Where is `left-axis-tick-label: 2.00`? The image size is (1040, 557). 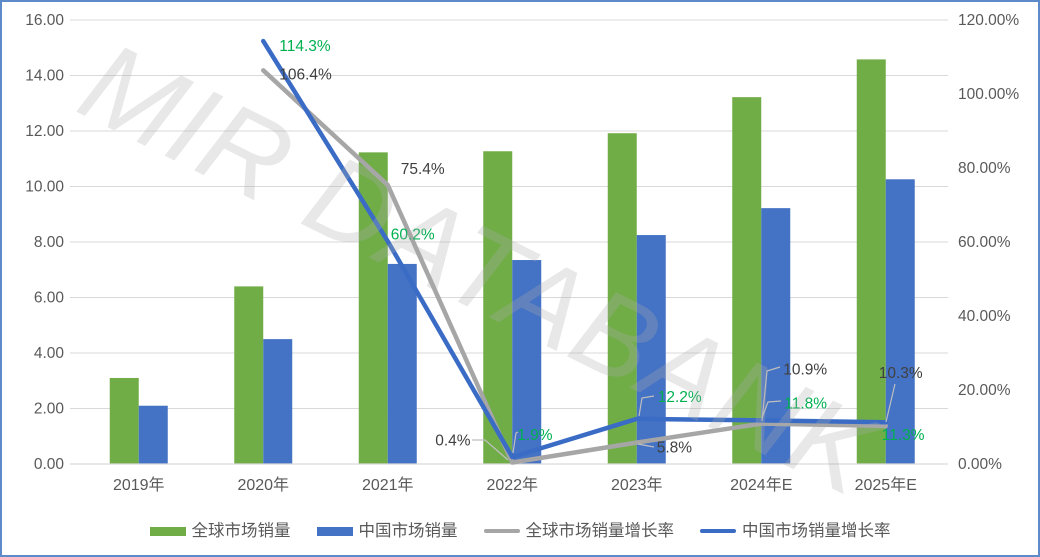 left-axis-tick-label: 2.00 is located at coordinates (49, 409).